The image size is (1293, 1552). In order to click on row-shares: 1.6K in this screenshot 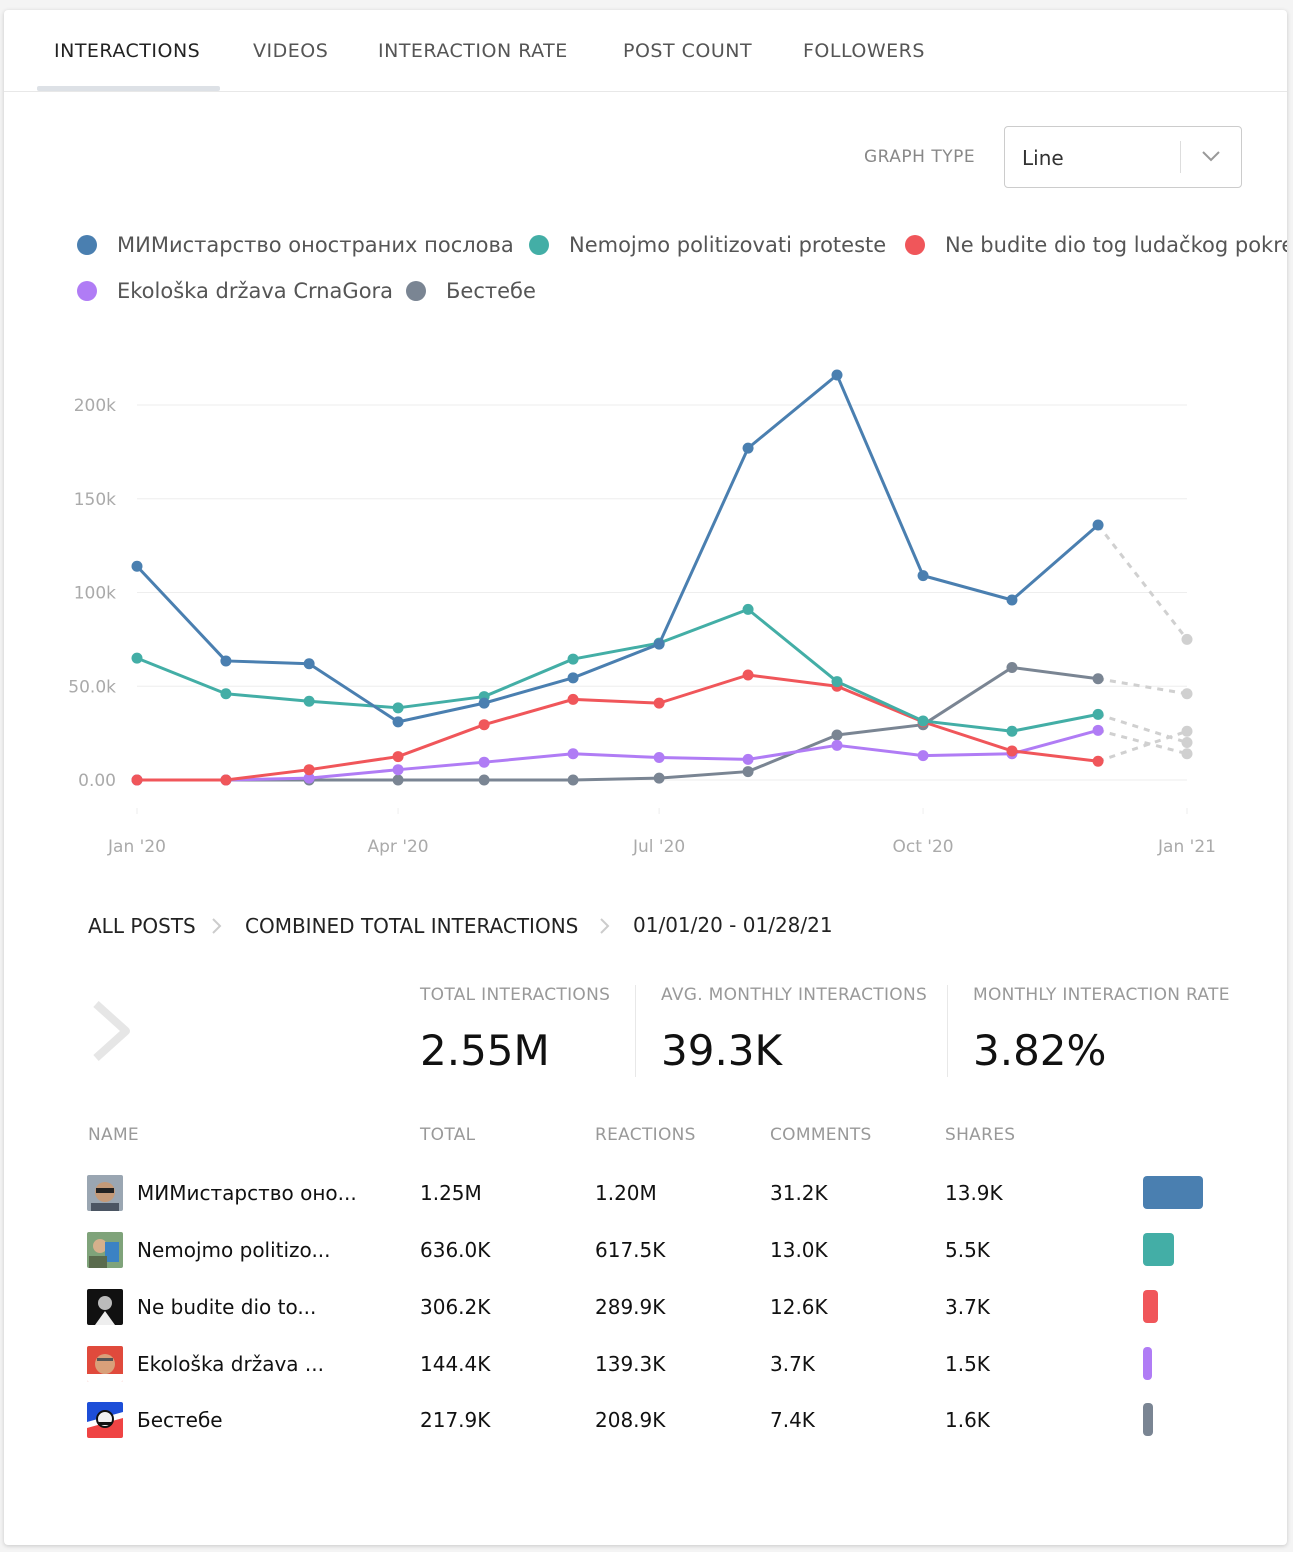, I will do `click(967, 1420)`.